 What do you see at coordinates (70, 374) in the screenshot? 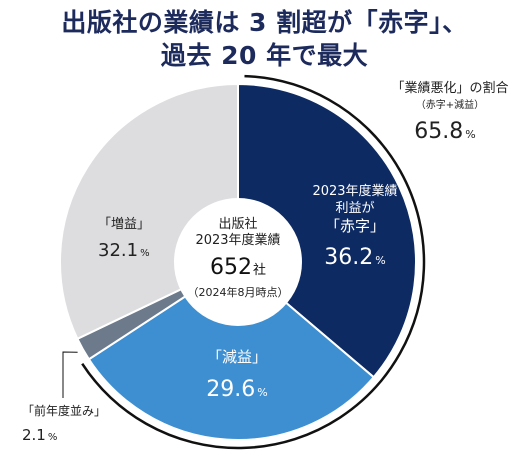
I see `flat-leader-line` at bounding box center [70, 374].